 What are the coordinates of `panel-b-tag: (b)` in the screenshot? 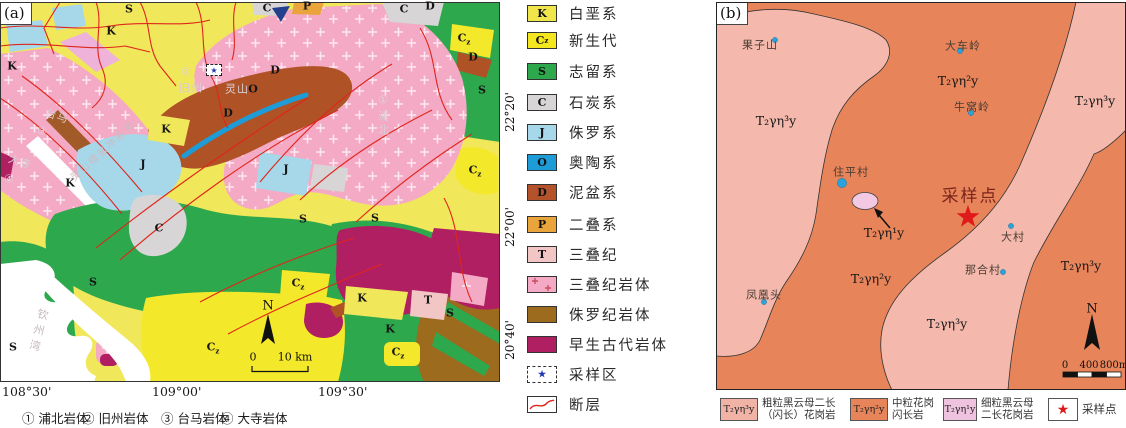 It's located at (733, 14).